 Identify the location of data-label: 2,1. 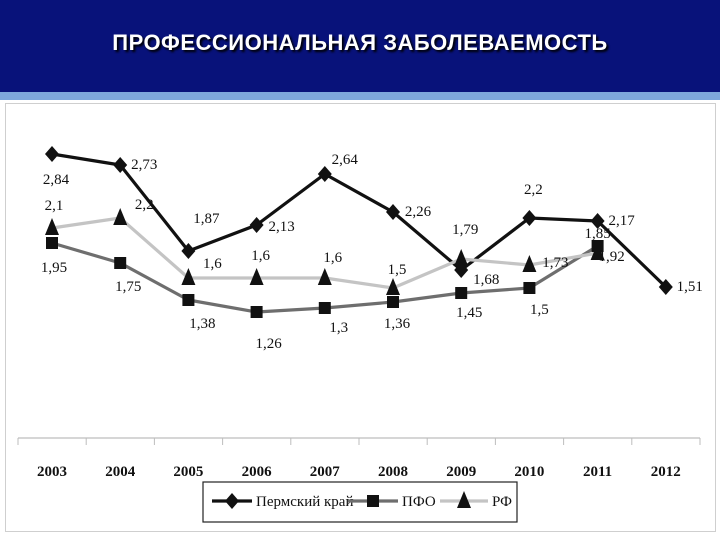
(54, 206).